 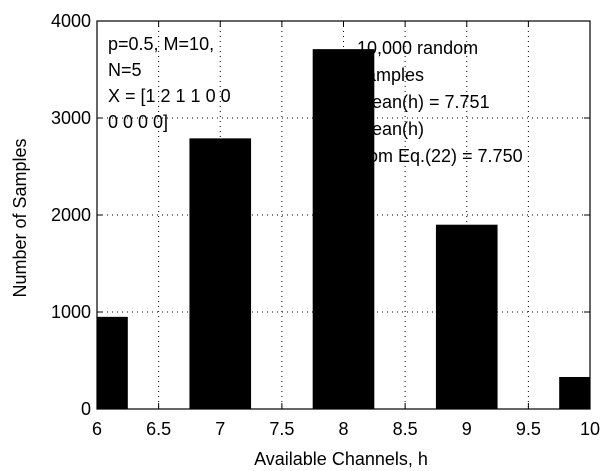 What do you see at coordinates (169, 96) in the screenshot?
I see `annotation-left-line-3: X = [1 2 1 1 0 0` at bounding box center [169, 96].